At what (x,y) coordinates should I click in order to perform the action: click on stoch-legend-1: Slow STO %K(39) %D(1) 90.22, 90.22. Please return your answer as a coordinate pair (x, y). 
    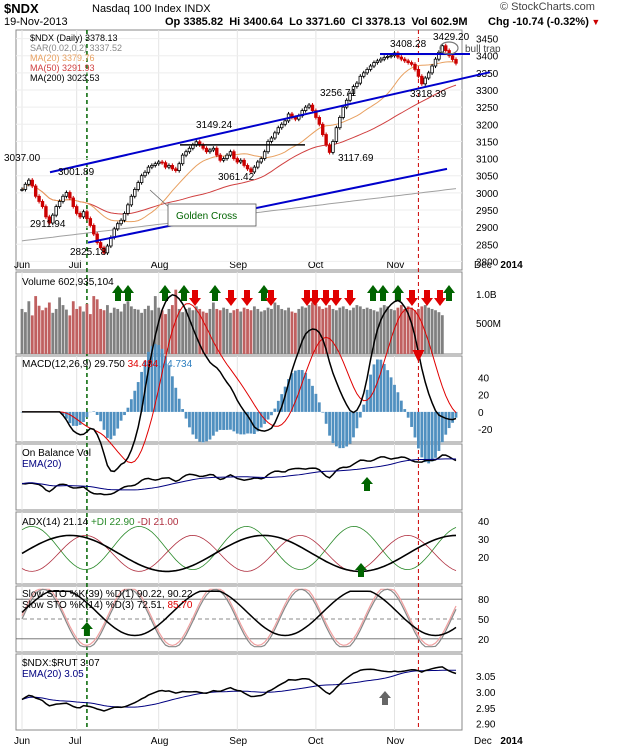
    Looking at the image, I should click on (107, 594).